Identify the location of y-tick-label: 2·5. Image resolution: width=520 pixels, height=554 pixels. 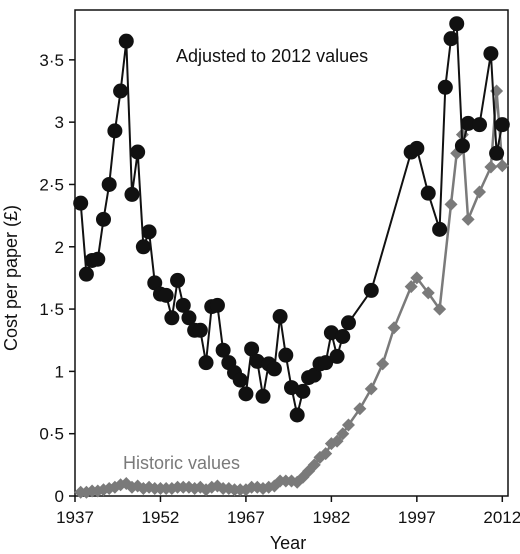
(51, 184).